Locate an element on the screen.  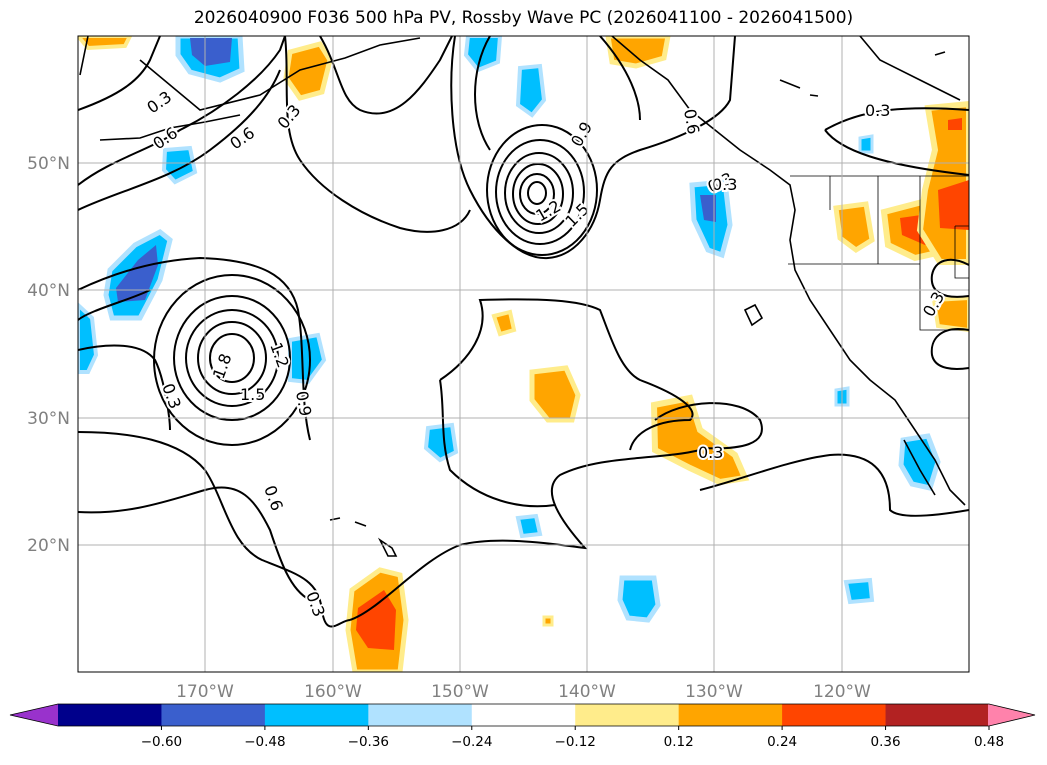
lon-label: 150°W is located at coordinates (460, 692).